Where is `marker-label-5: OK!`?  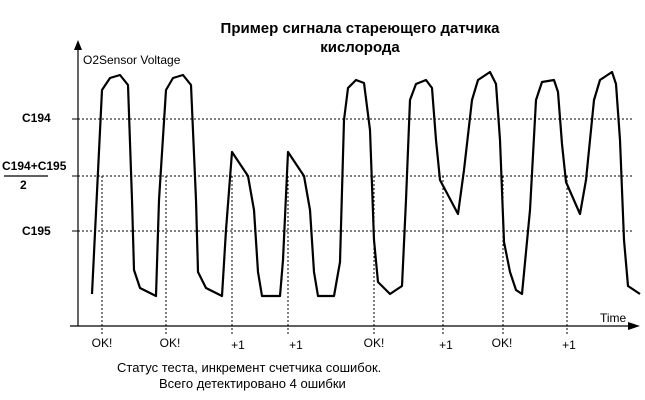 marker-label-5: OK! is located at coordinates (374, 343).